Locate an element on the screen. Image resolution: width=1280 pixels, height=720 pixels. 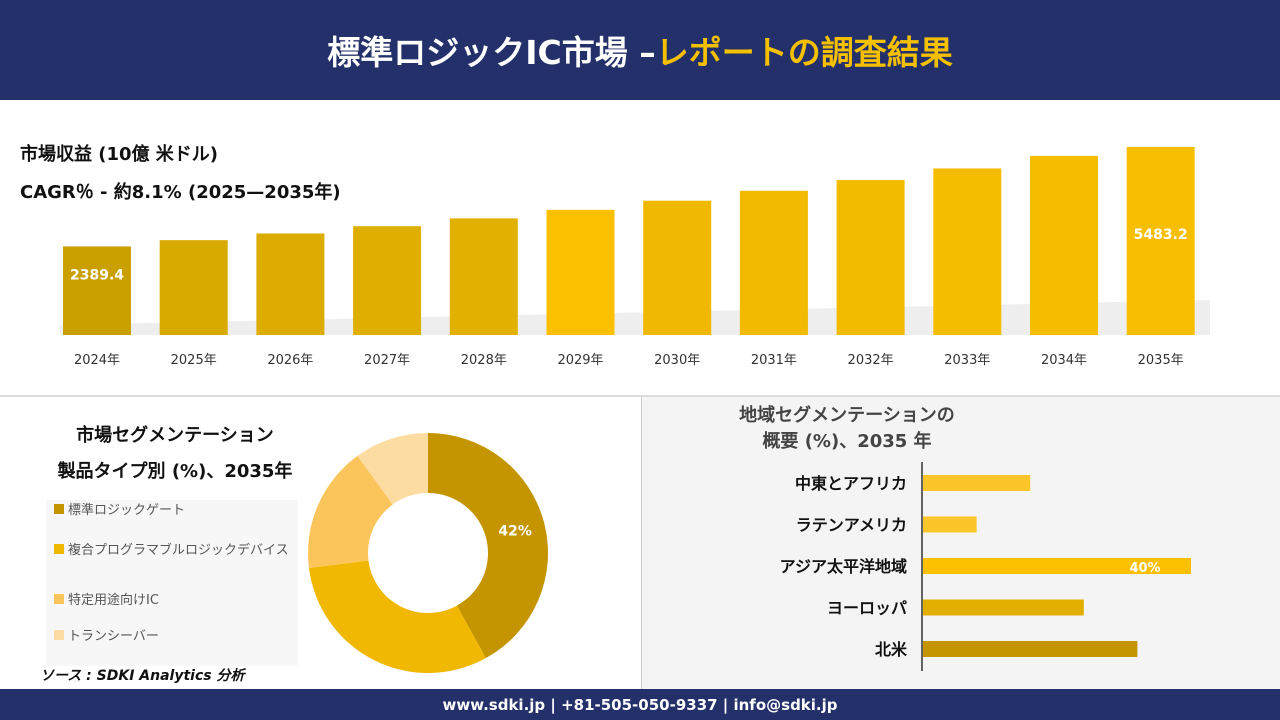
legend-item: 特定用途向けIC is located at coordinates (174, 601).